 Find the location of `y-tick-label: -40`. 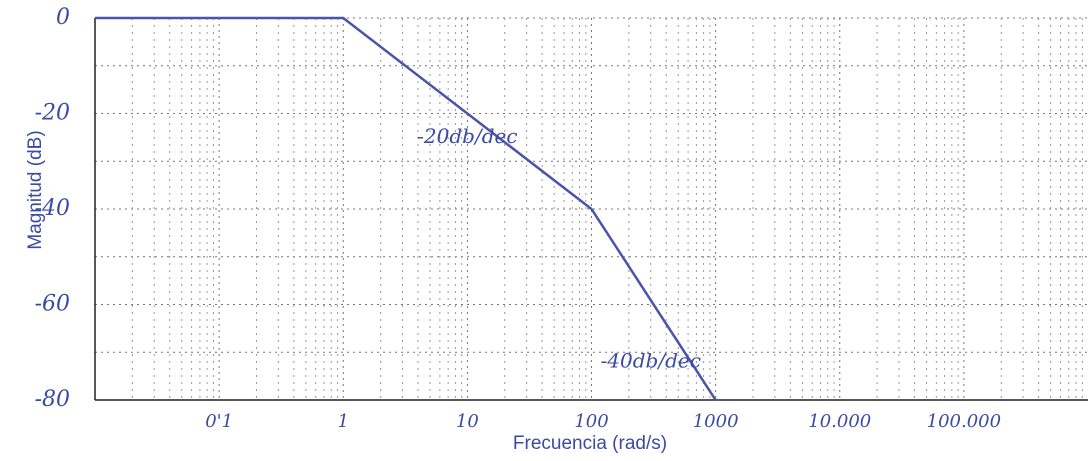

y-tick-label: -40 is located at coordinates (52, 208).